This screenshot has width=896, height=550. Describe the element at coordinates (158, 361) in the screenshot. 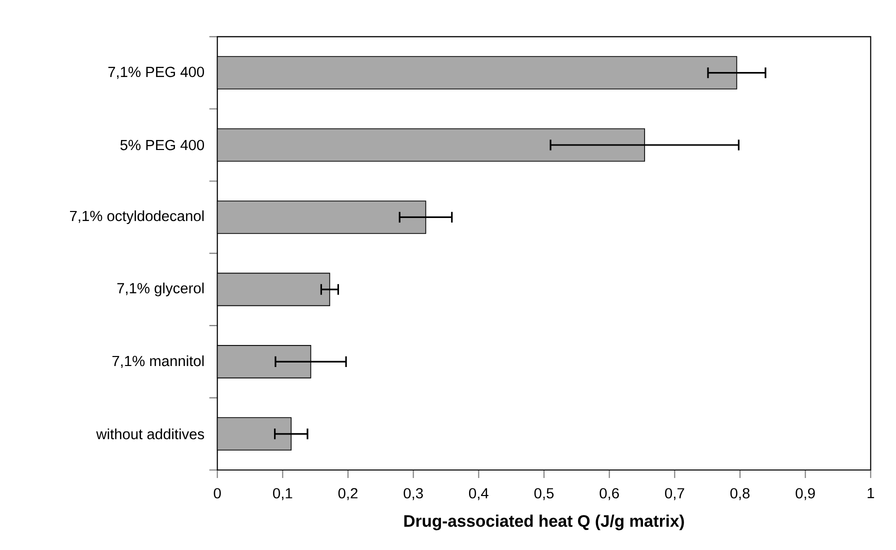

I see `y-tick-label: 7,1% mannitol` at that location.